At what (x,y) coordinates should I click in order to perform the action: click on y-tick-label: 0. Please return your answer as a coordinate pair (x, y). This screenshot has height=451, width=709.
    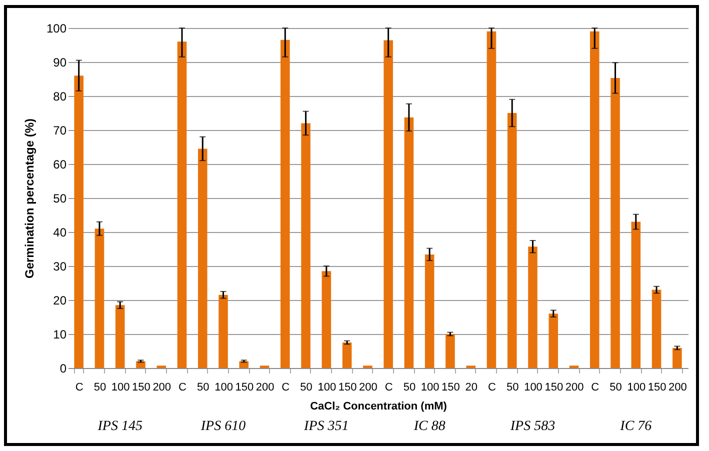
    Looking at the image, I should click on (63, 369).